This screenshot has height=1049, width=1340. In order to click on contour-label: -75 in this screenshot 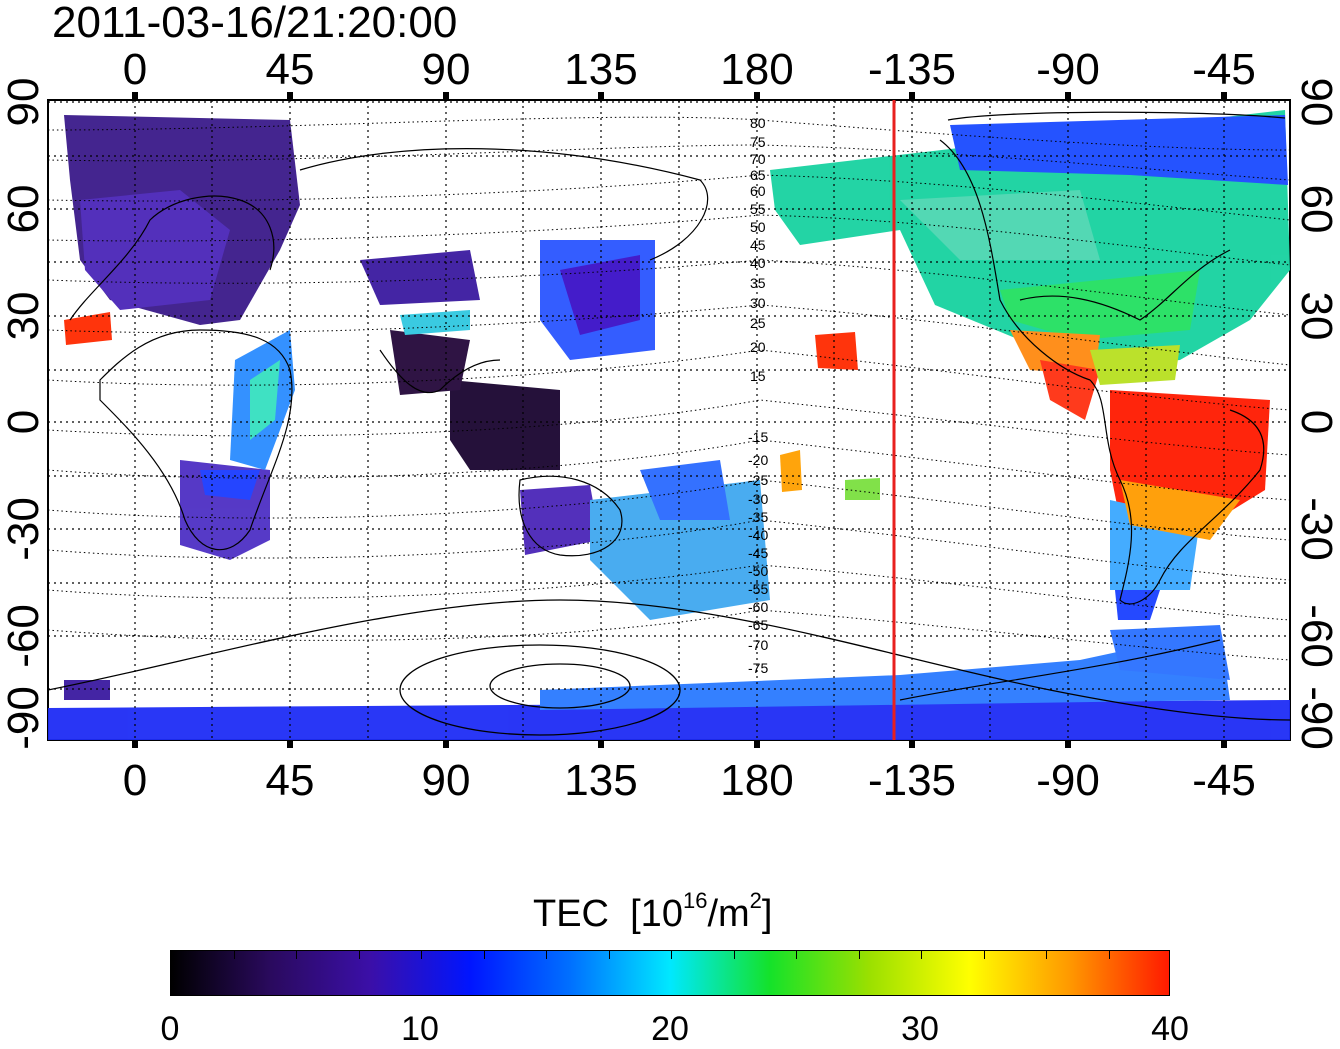, I will do `click(758, 668)`.